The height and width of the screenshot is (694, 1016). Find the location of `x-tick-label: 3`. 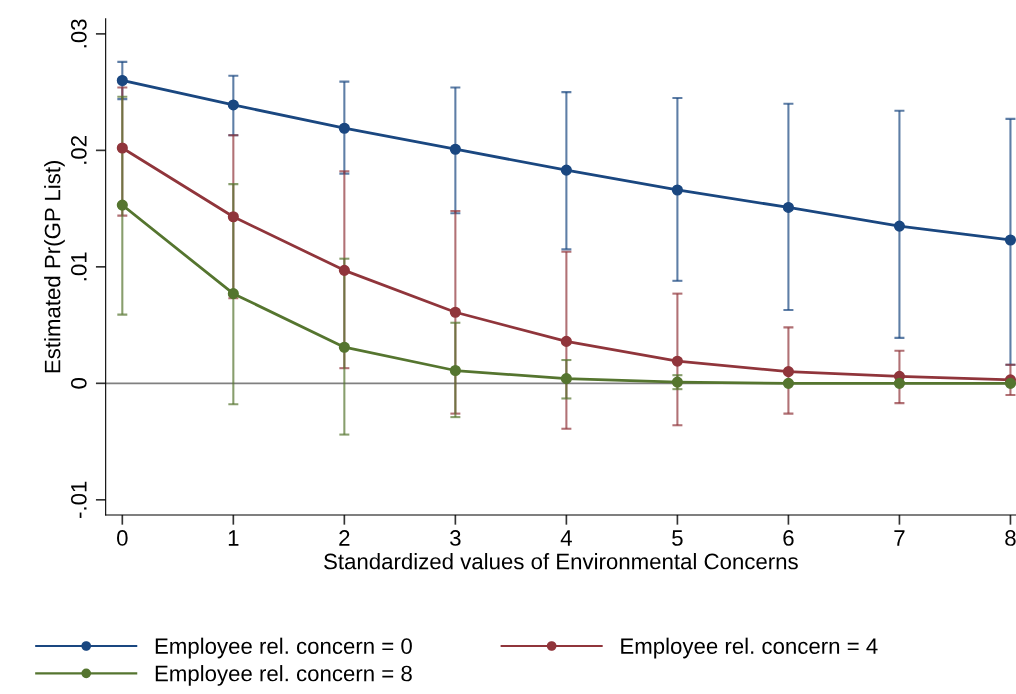

x-tick-label: 3 is located at coordinates (455, 538).